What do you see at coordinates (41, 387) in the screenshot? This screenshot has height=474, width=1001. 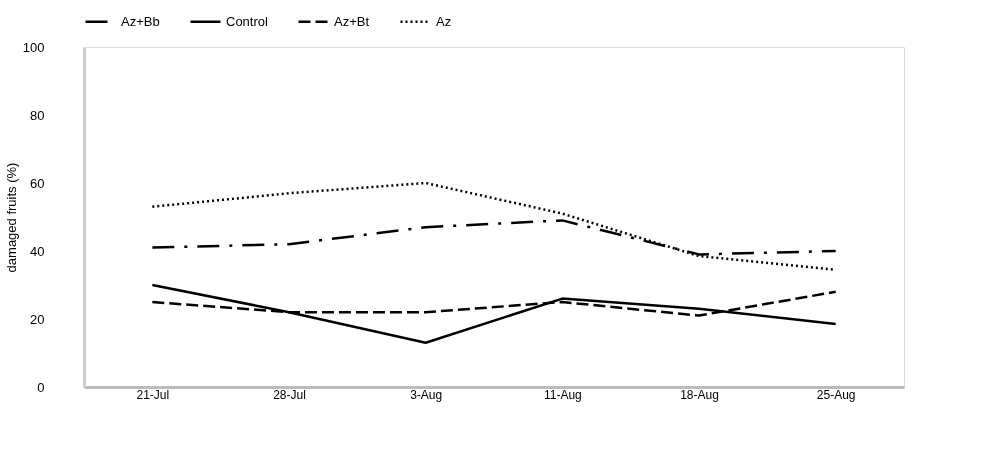 I see `y-tick-label: 0` at bounding box center [41, 387].